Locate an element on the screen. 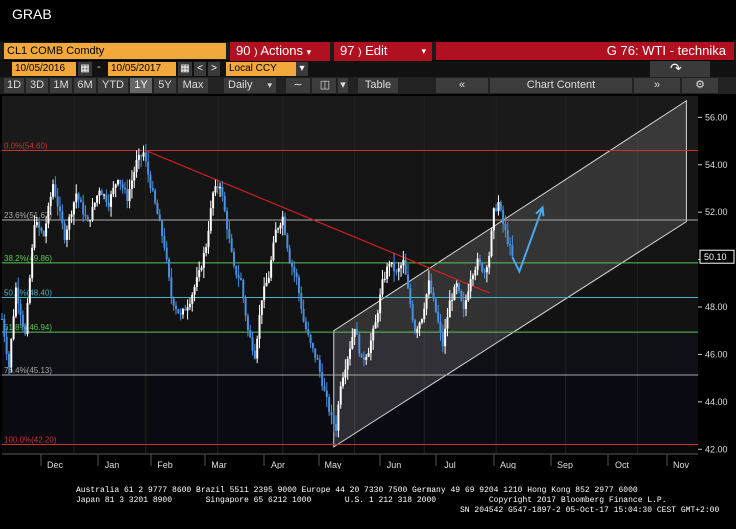 This screenshot has height=529, width=736. period-button-1m: 1M is located at coordinates (61, 85).